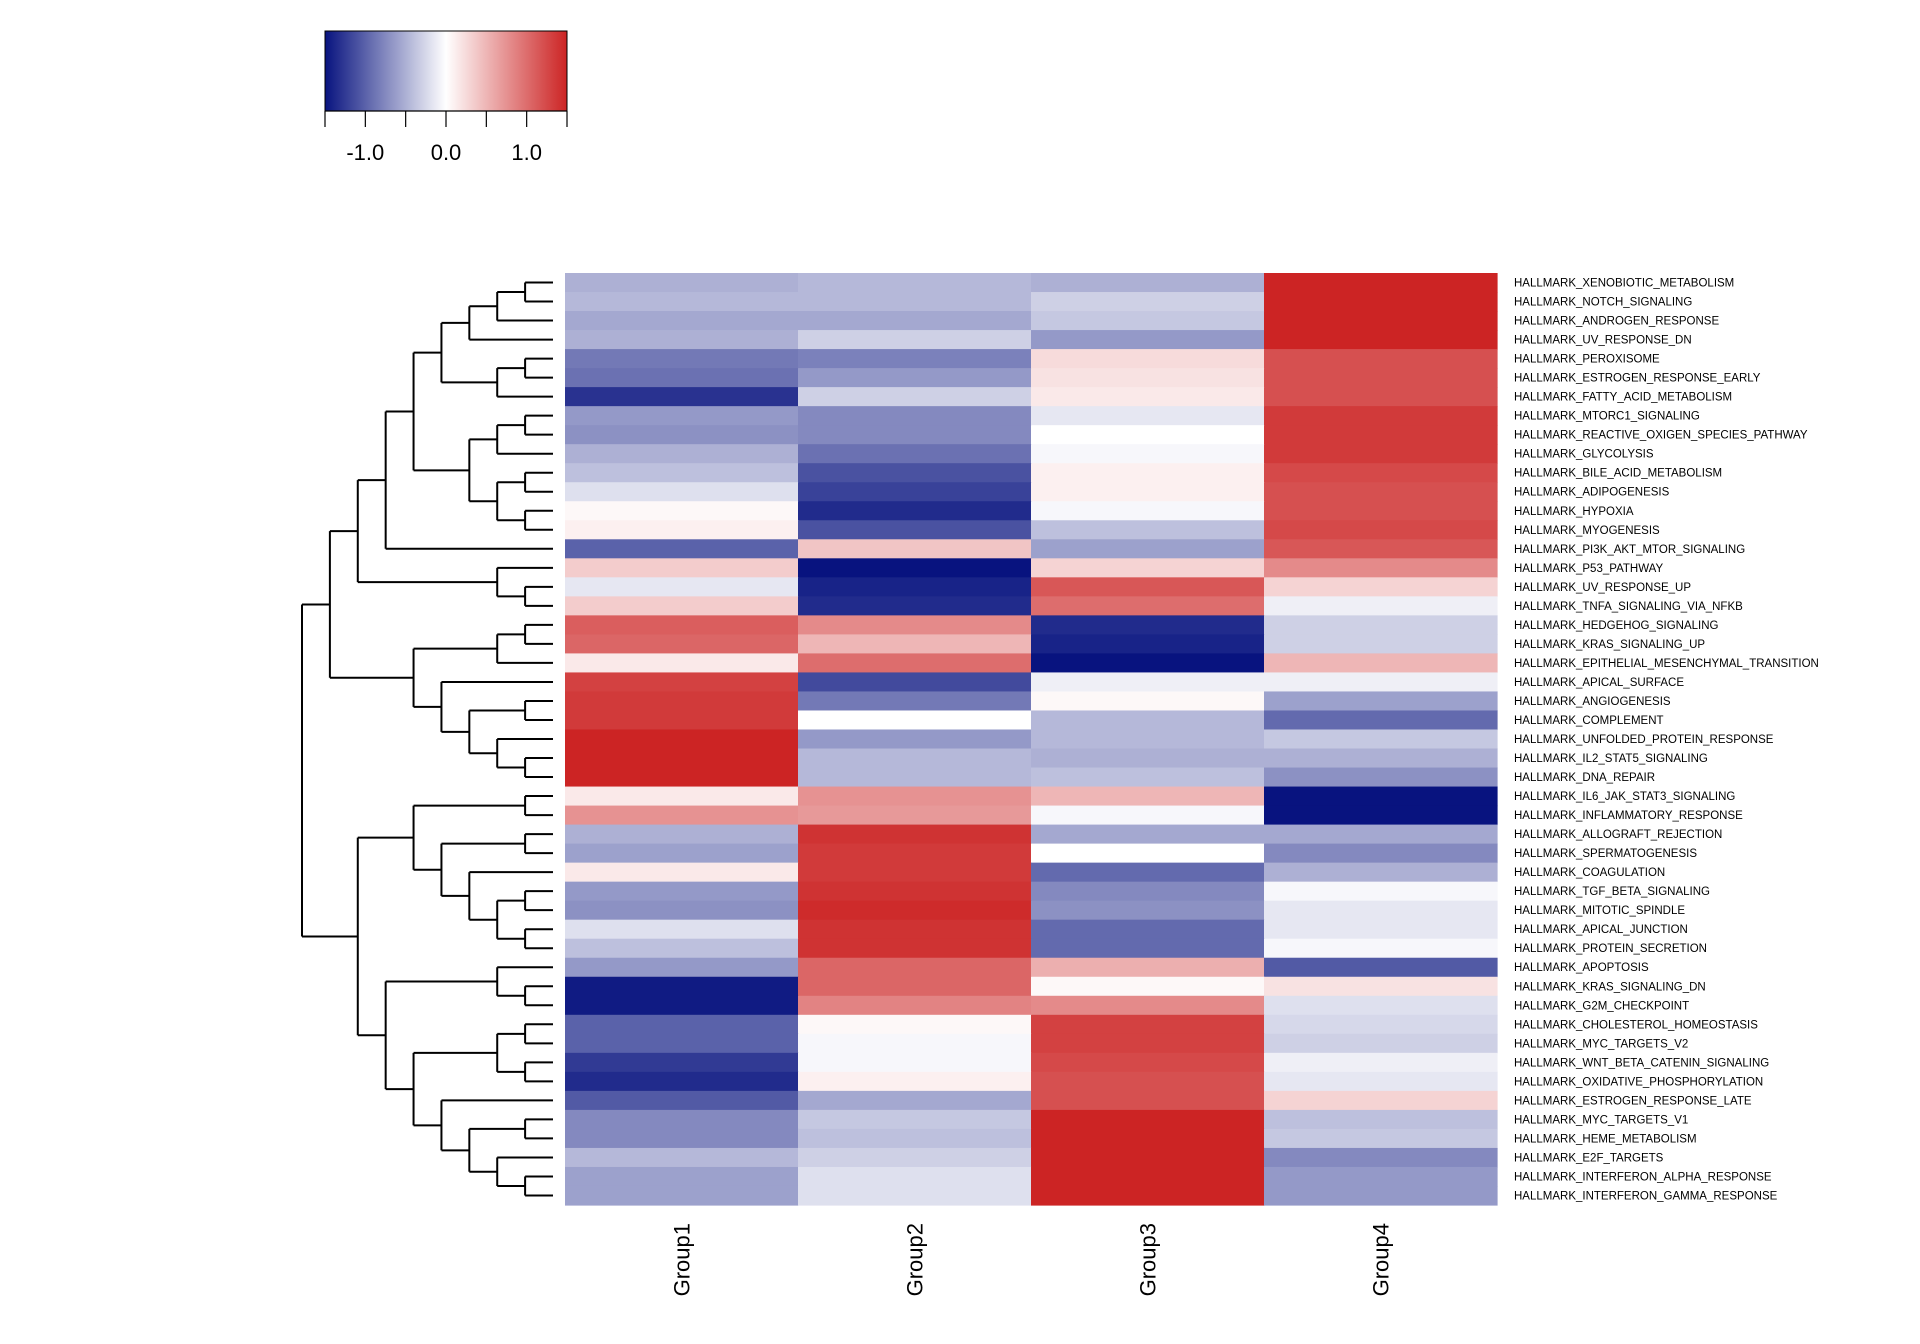 The image size is (1920, 1344). What do you see at coordinates (1616, 322) in the screenshot?
I see `row-label: HALLMARK_ANDROGEN_RESPONSE` at bounding box center [1616, 322].